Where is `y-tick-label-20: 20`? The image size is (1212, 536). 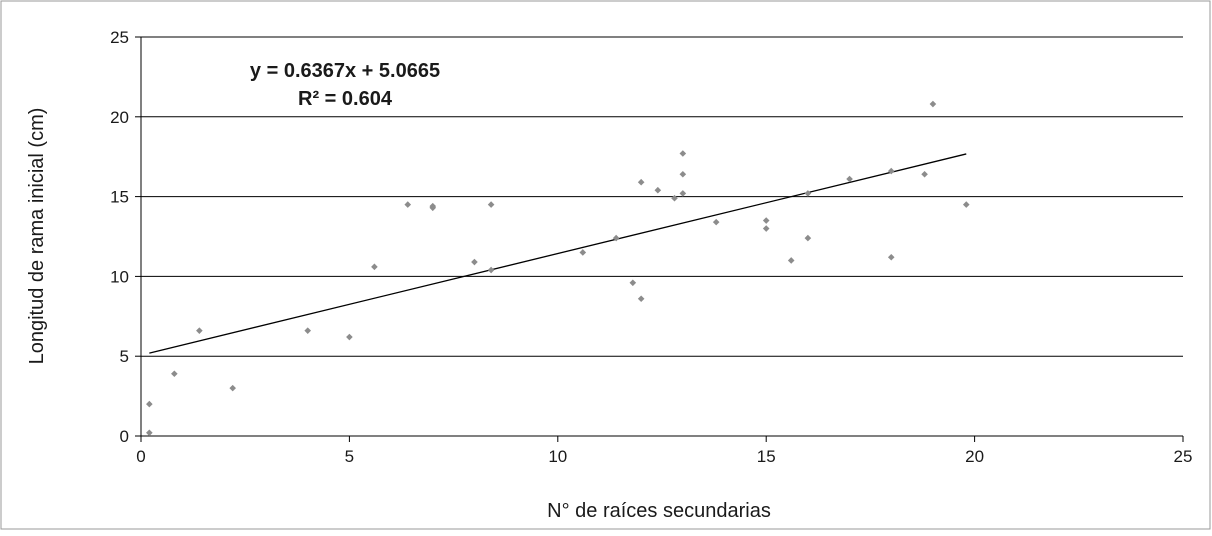 y-tick-label-20: 20 is located at coordinates (119, 117).